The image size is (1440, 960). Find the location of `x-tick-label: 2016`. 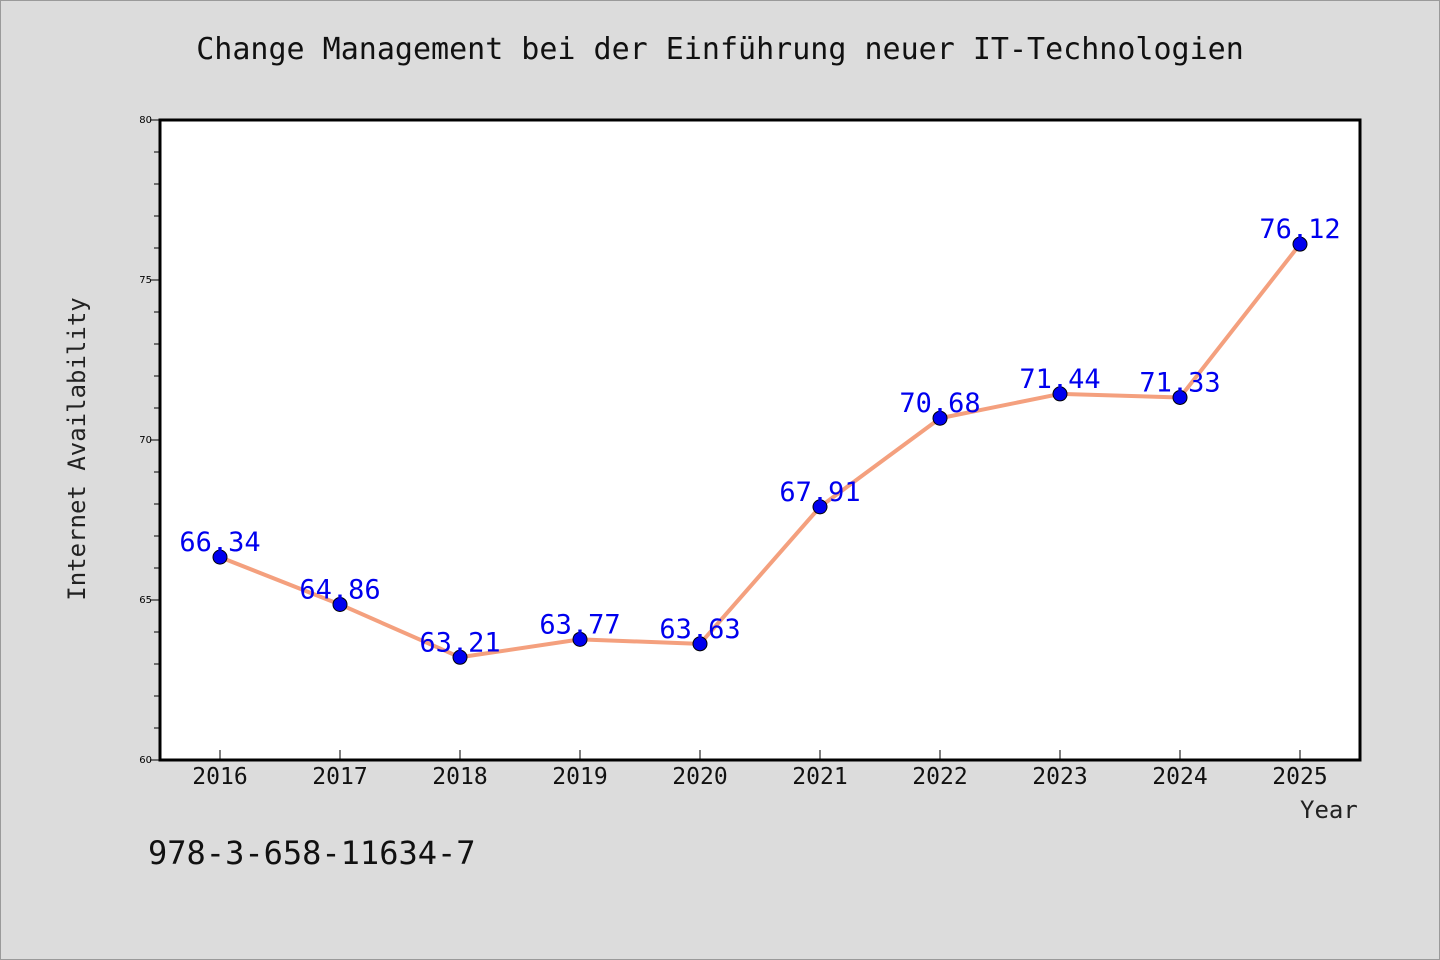

x-tick-label: 2016 is located at coordinates (219, 777).